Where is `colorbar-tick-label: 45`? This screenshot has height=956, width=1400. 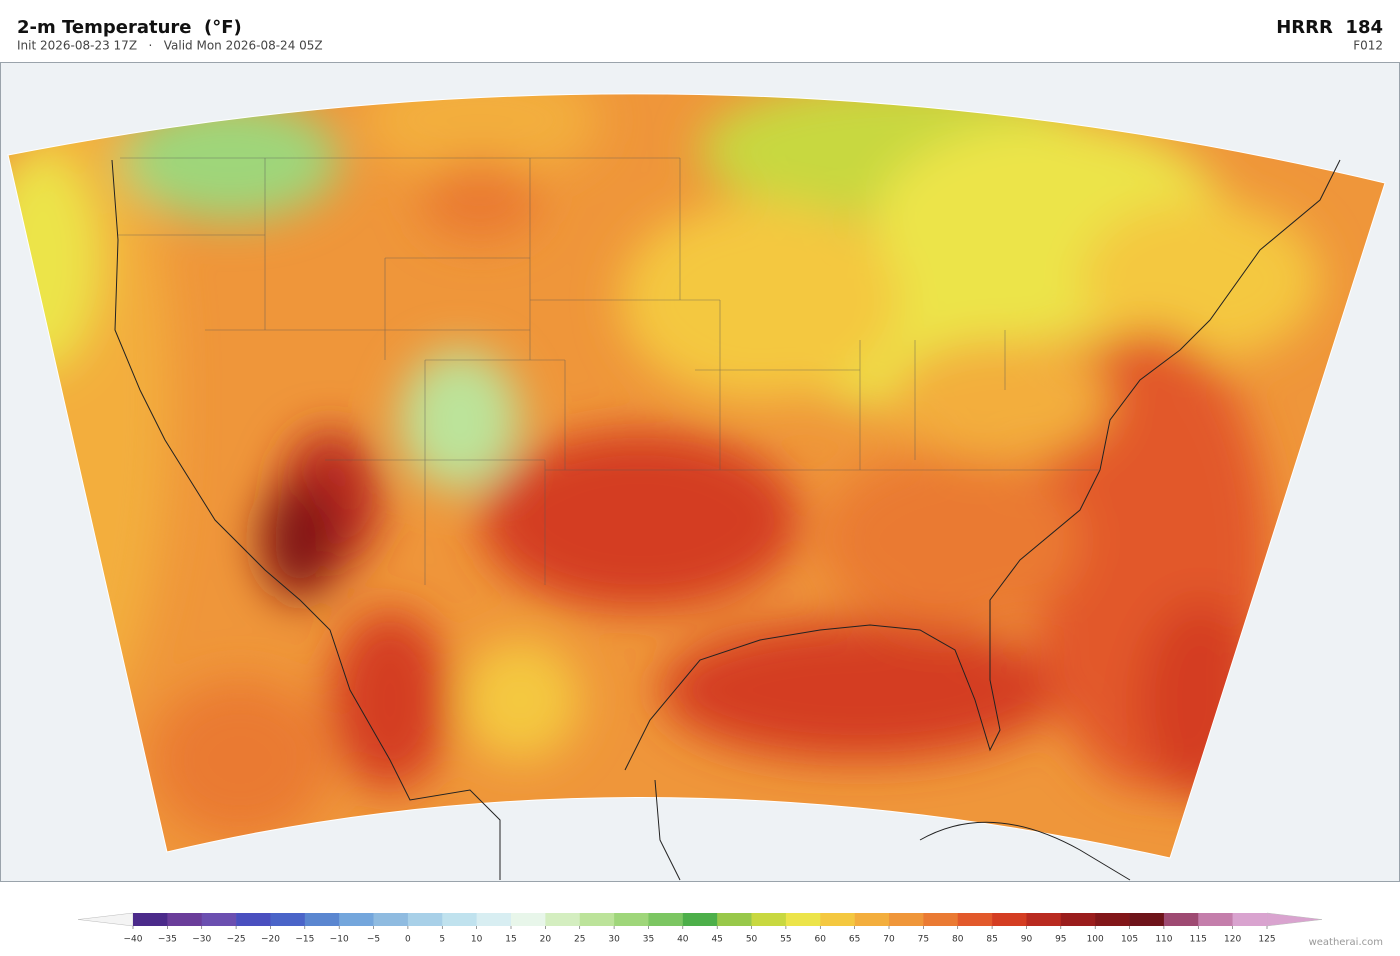 colorbar-tick-label: 45 is located at coordinates (716, 940).